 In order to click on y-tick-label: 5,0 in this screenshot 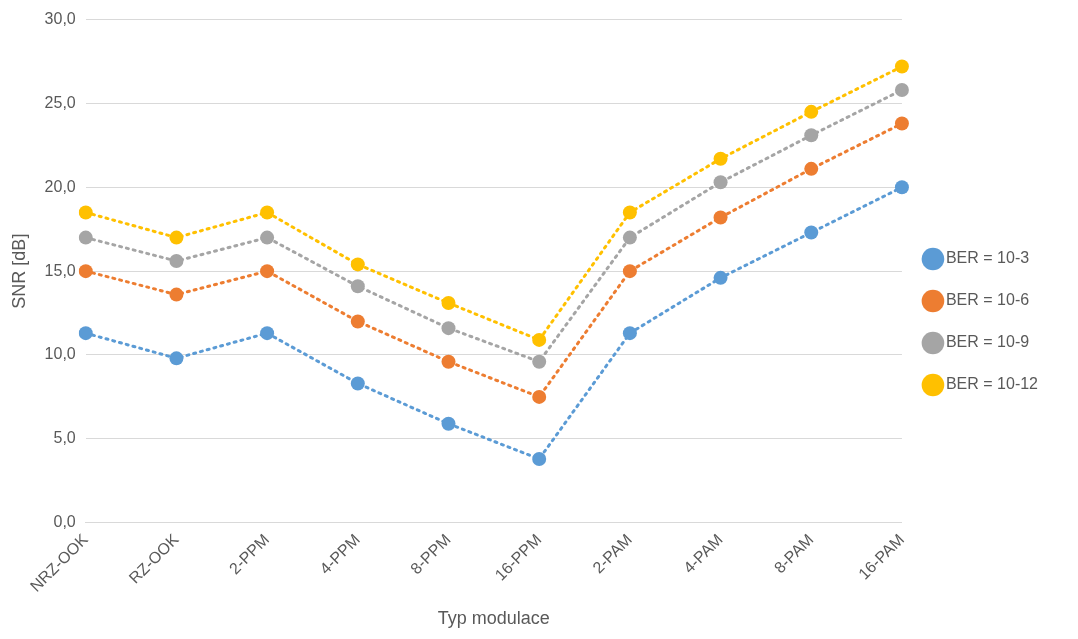, I will do `click(64, 438)`.